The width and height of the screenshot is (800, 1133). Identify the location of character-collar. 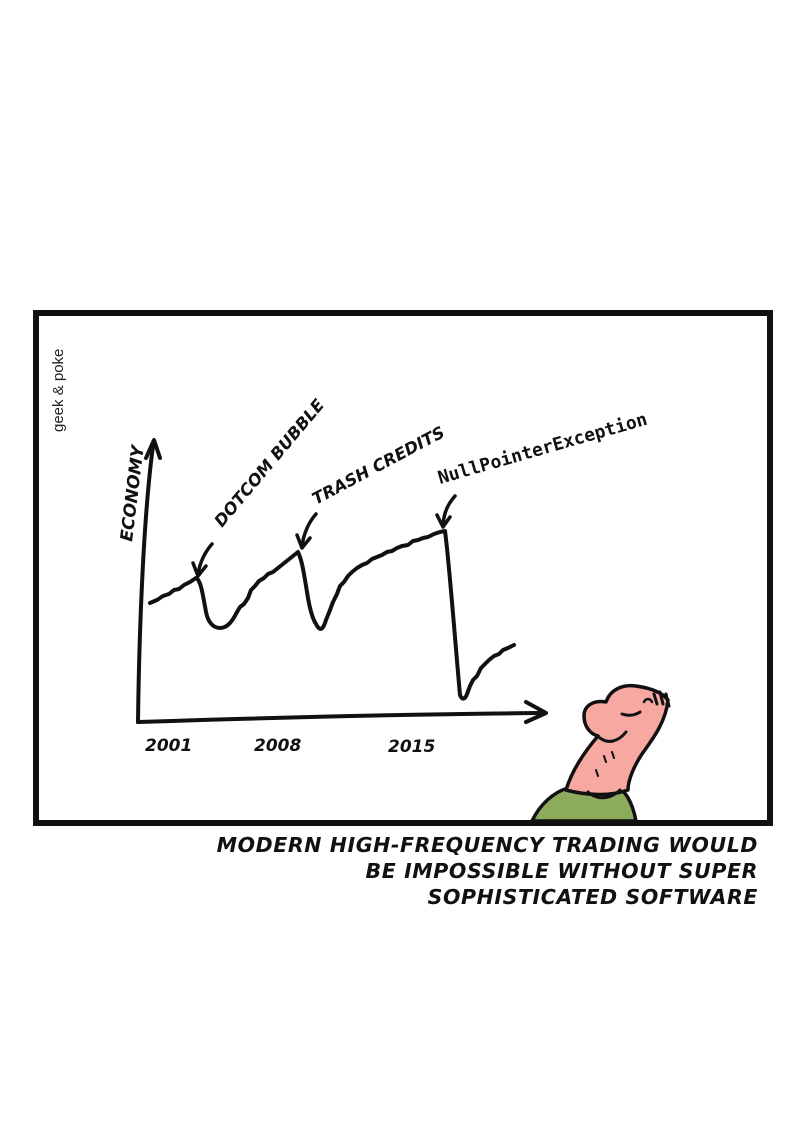
(604, 794).